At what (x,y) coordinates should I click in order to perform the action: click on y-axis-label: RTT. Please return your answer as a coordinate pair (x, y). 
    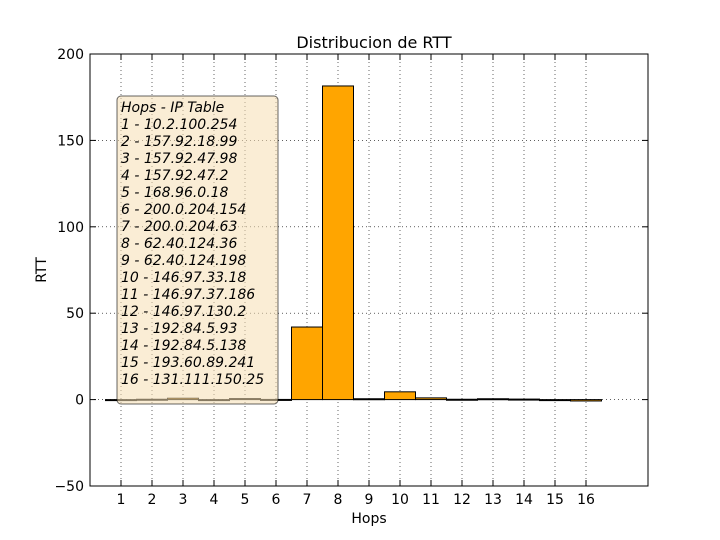
    Looking at the image, I should click on (42, 270).